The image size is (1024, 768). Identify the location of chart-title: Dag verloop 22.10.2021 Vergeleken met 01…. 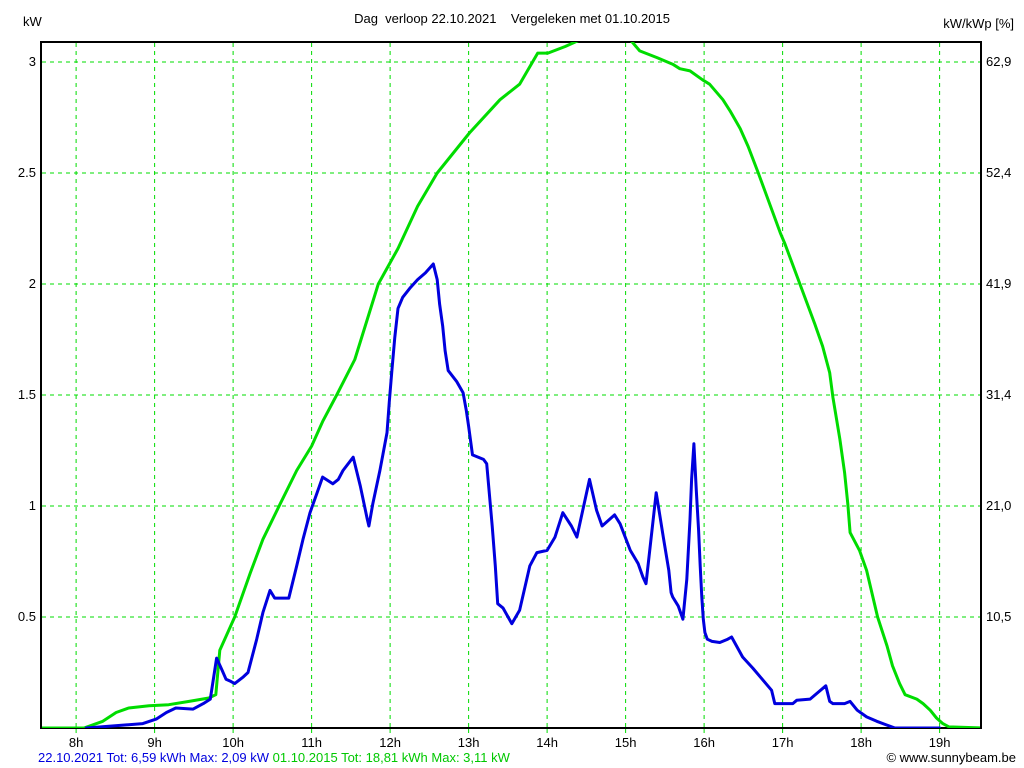
(512, 18).